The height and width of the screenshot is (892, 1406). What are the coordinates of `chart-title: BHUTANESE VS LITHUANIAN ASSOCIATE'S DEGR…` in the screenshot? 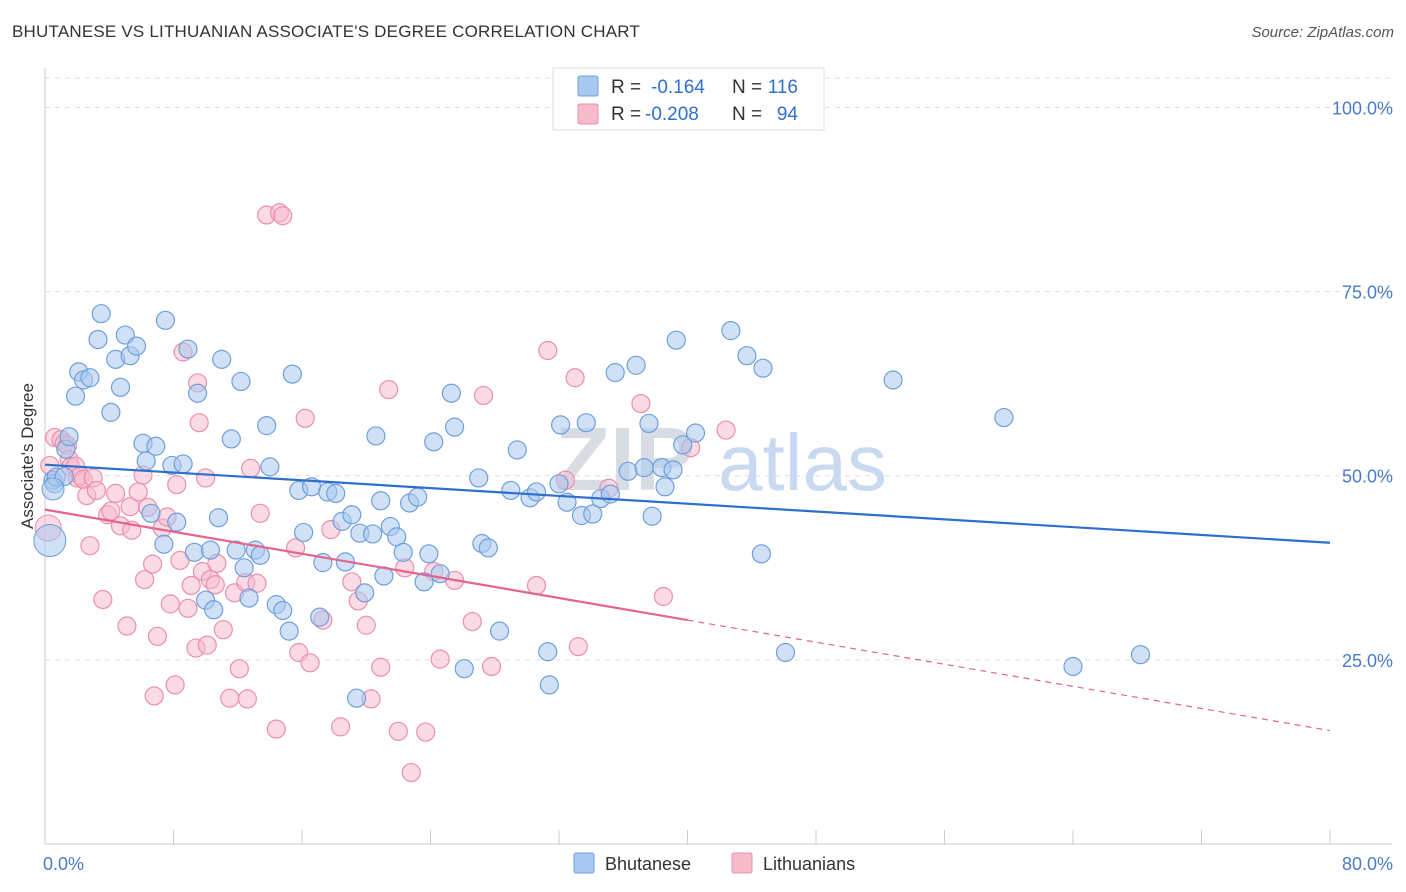 It's located at (326, 31).